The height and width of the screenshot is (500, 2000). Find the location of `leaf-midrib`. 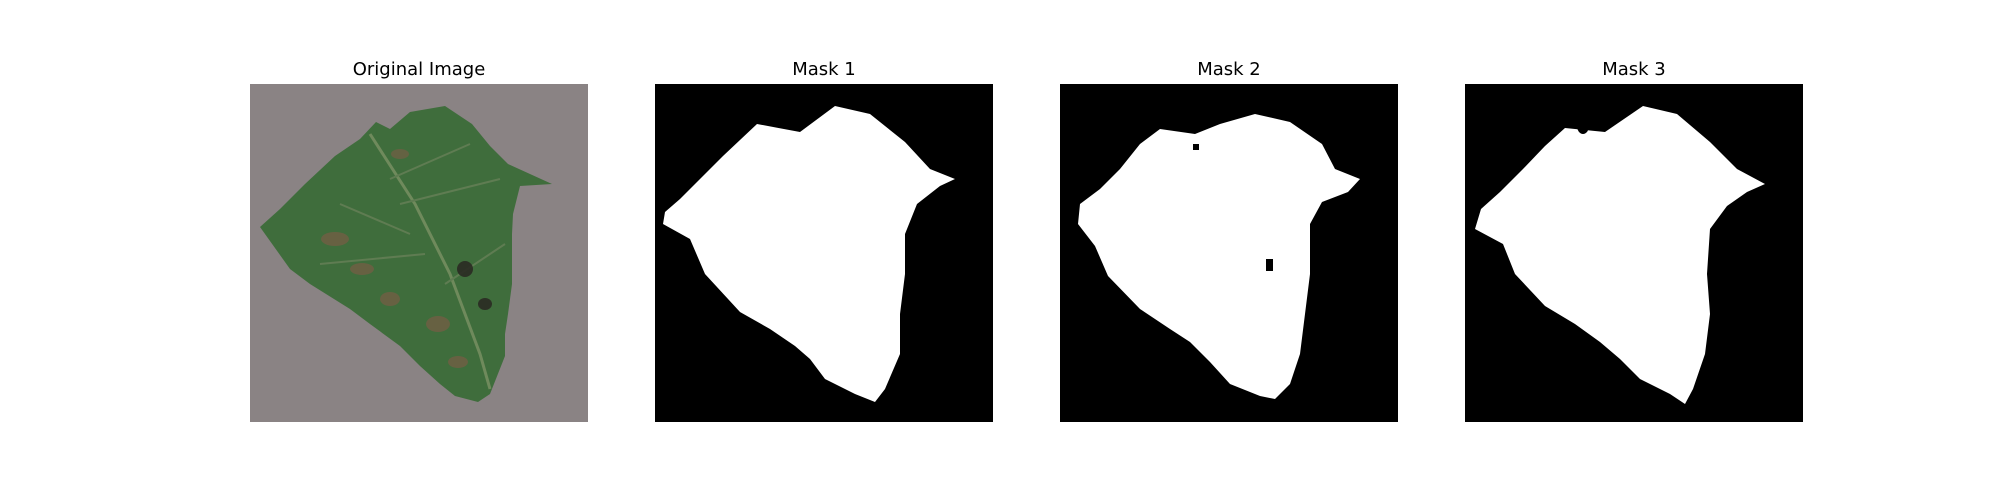

leaf-midrib is located at coordinates (430, 261).